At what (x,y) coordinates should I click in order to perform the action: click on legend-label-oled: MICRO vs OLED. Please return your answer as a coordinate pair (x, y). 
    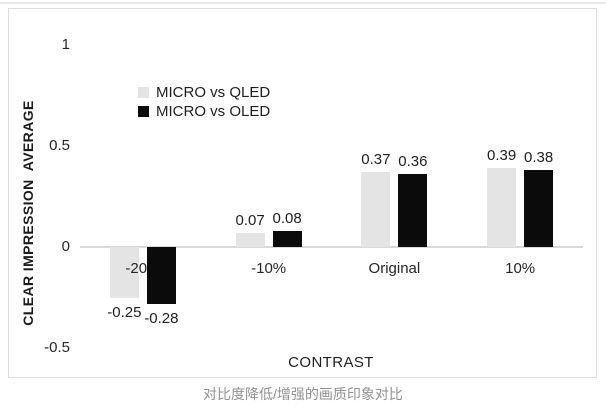
    Looking at the image, I should click on (213, 111).